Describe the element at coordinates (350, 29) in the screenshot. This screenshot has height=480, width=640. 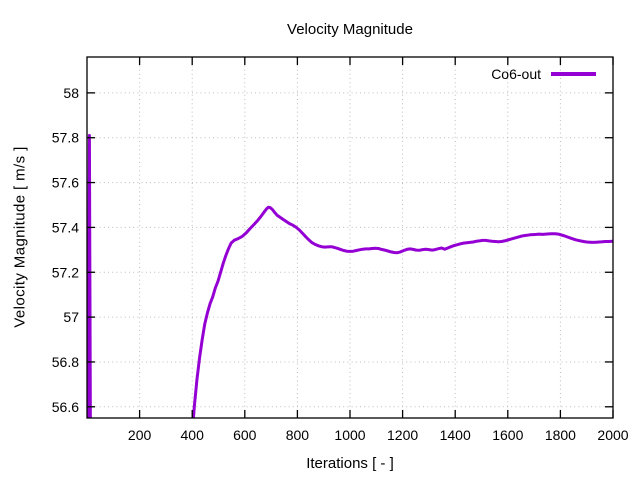
I see `chart-title: Velocity Magnitude` at that location.